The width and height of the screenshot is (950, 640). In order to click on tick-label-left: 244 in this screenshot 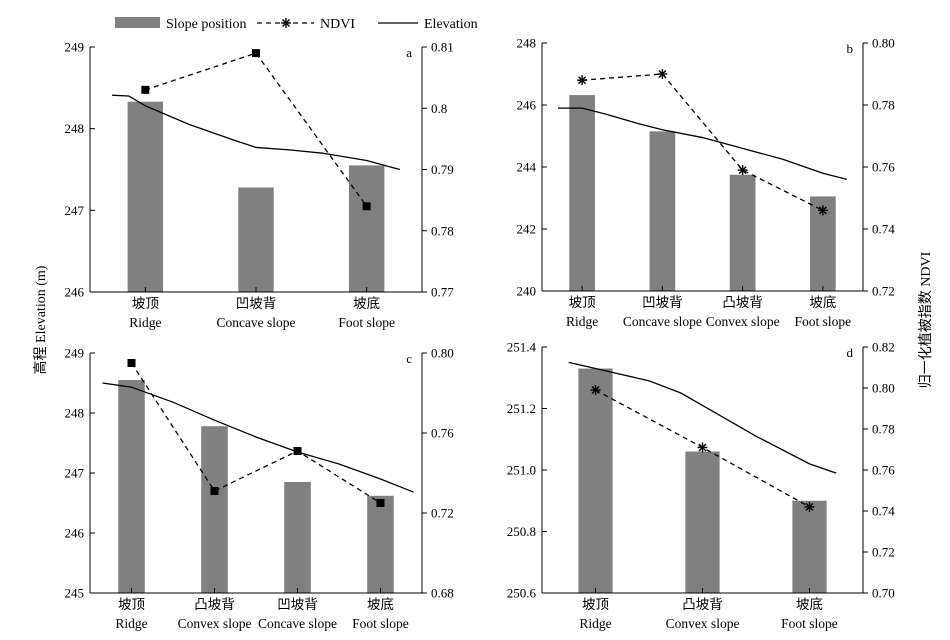, I will do `click(527, 167)`.